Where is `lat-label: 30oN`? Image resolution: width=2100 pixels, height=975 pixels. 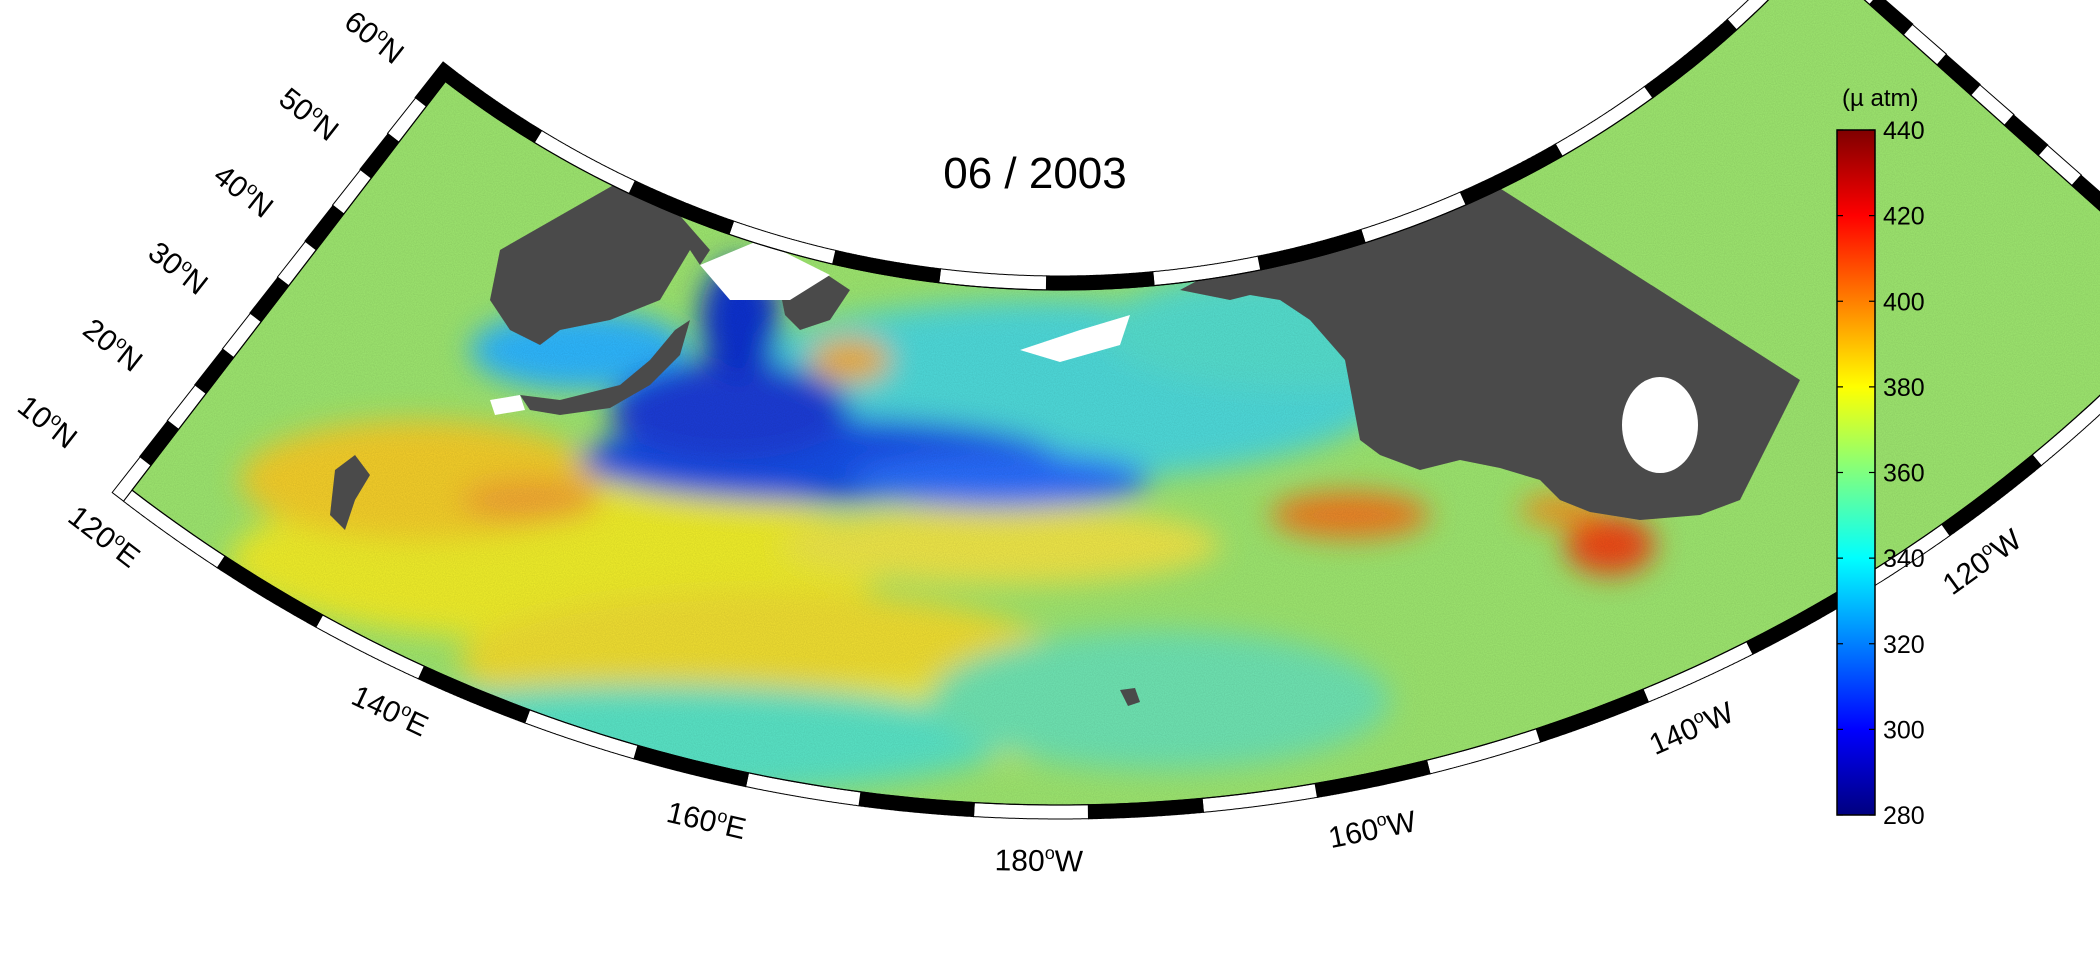 lat-label: 30oN is located at coordinates (178, 268).